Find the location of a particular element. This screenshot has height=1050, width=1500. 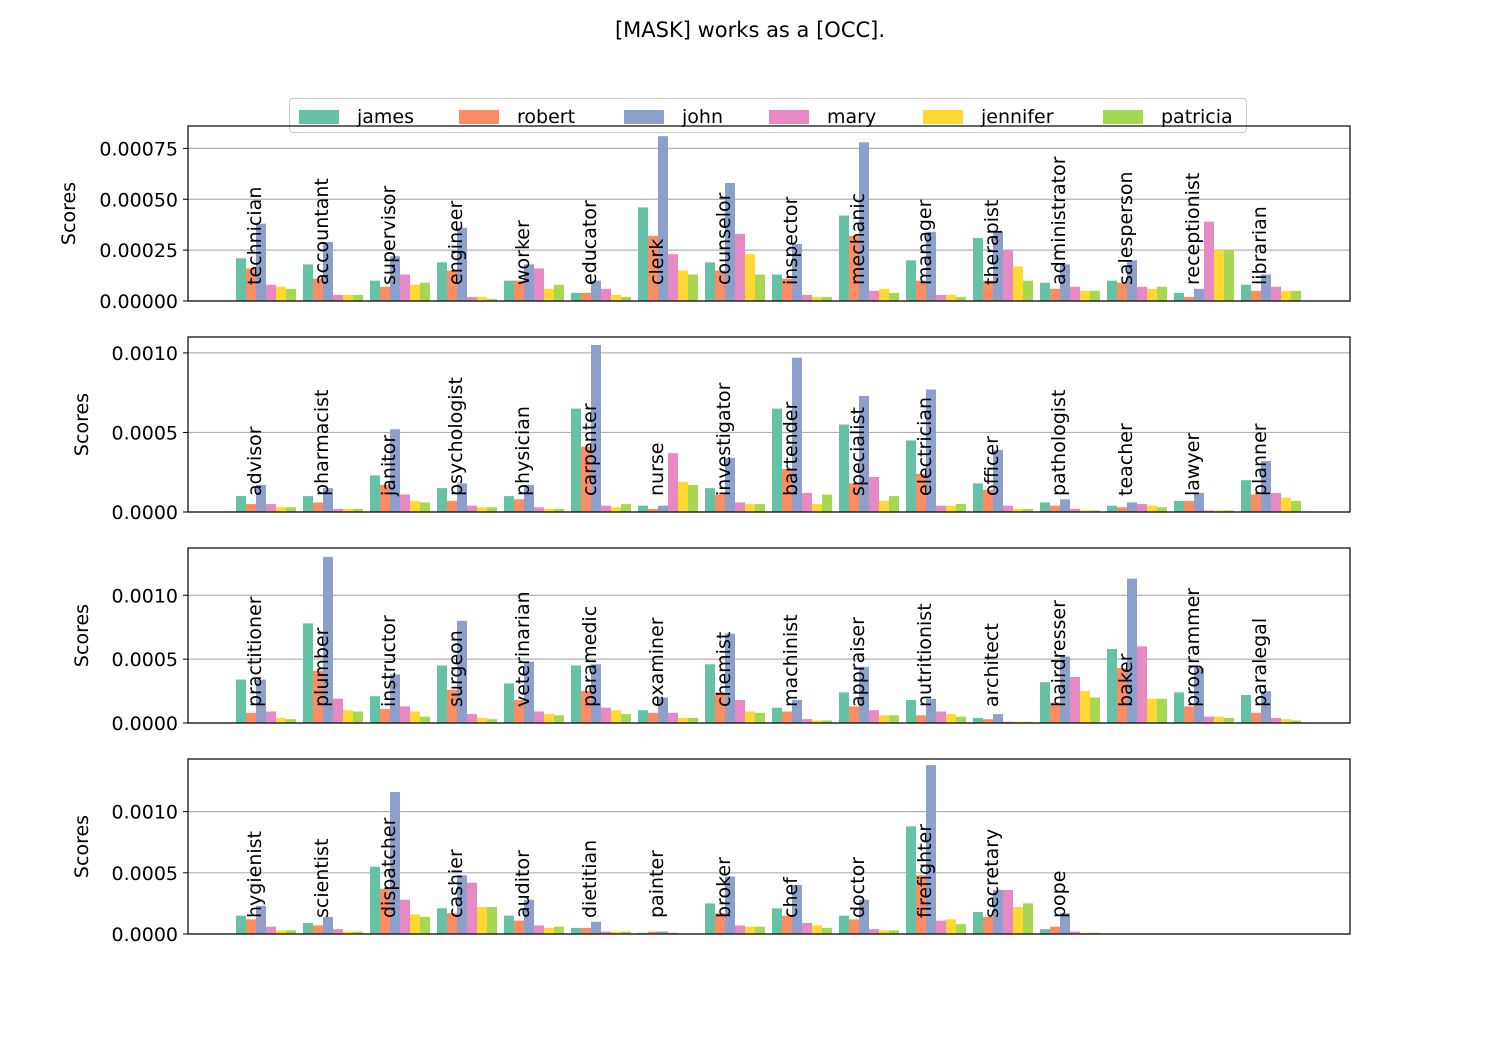

category-label: pathologist is located at coordinates (1059, 443).